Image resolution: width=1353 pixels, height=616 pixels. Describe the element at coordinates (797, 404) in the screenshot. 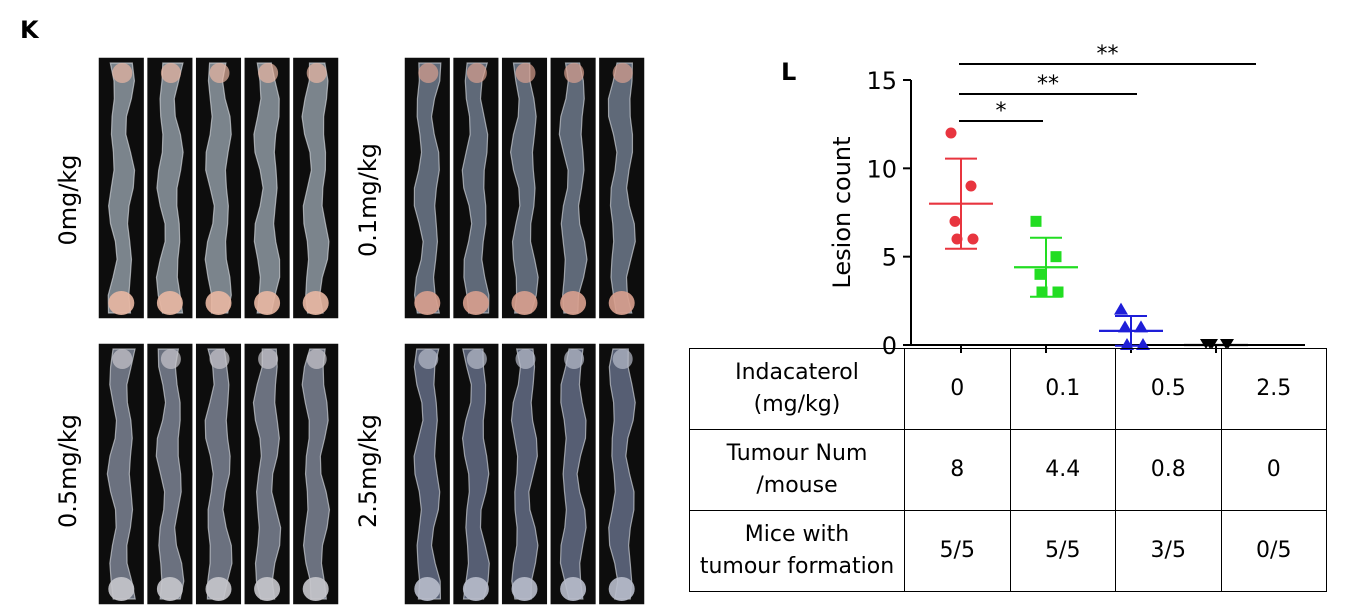

I see `row-header-line: (mg/kg)` at that location.